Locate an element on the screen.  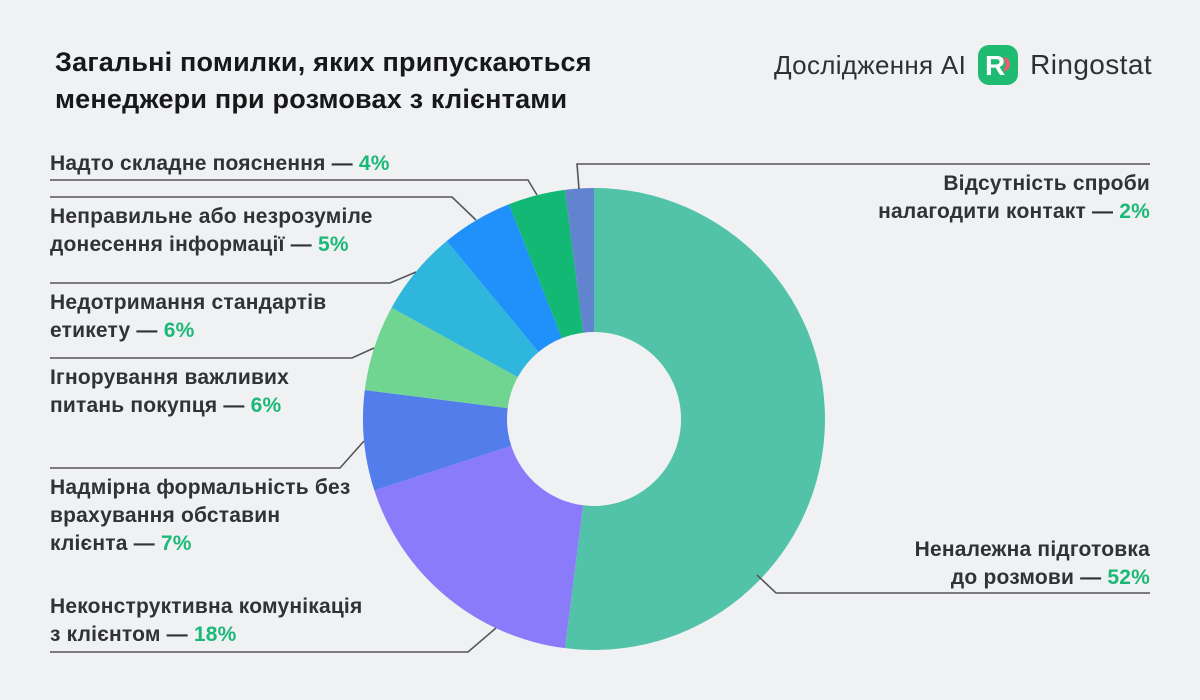
donut-segment-improper-preparation is located at coordinates (695, 419).